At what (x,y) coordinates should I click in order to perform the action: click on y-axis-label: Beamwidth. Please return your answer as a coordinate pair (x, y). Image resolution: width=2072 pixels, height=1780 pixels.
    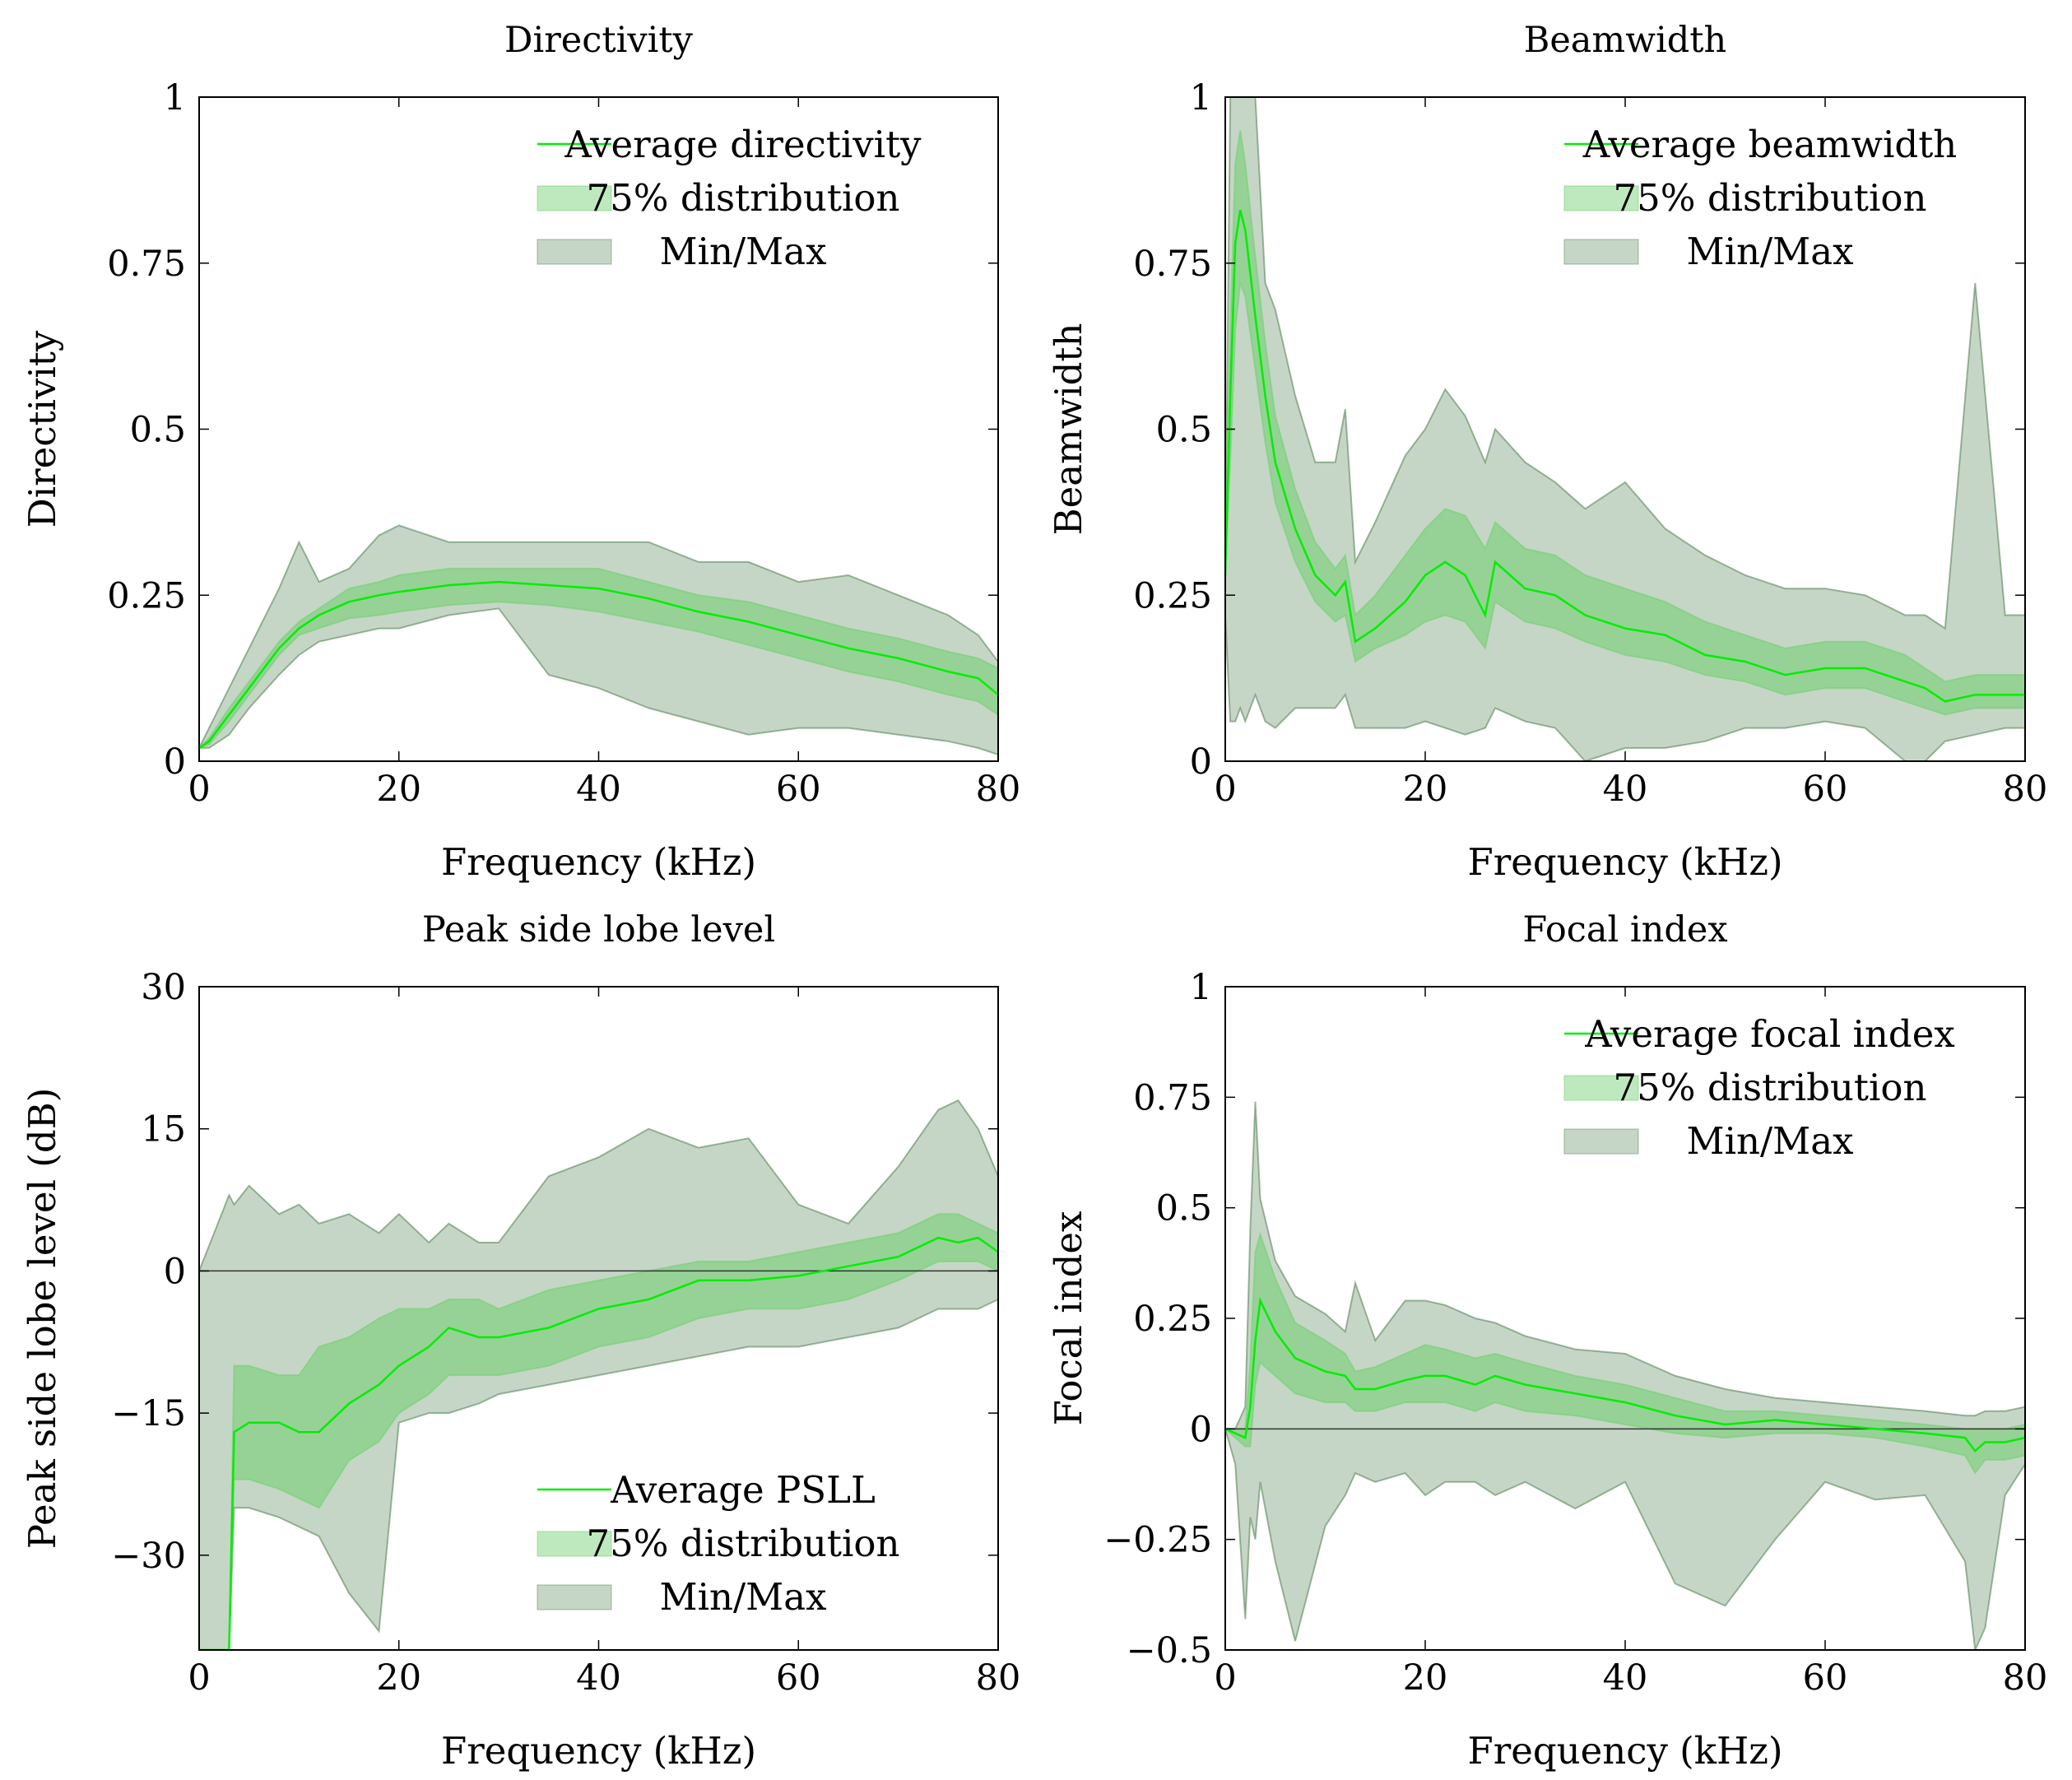
    Looking at the image, I should click on (1068, 430).